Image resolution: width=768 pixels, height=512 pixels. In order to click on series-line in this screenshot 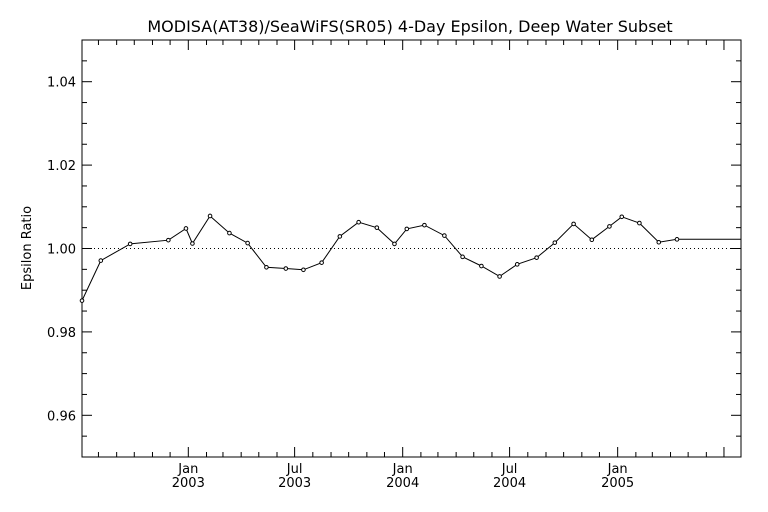, I will do `click(411, 258)`.